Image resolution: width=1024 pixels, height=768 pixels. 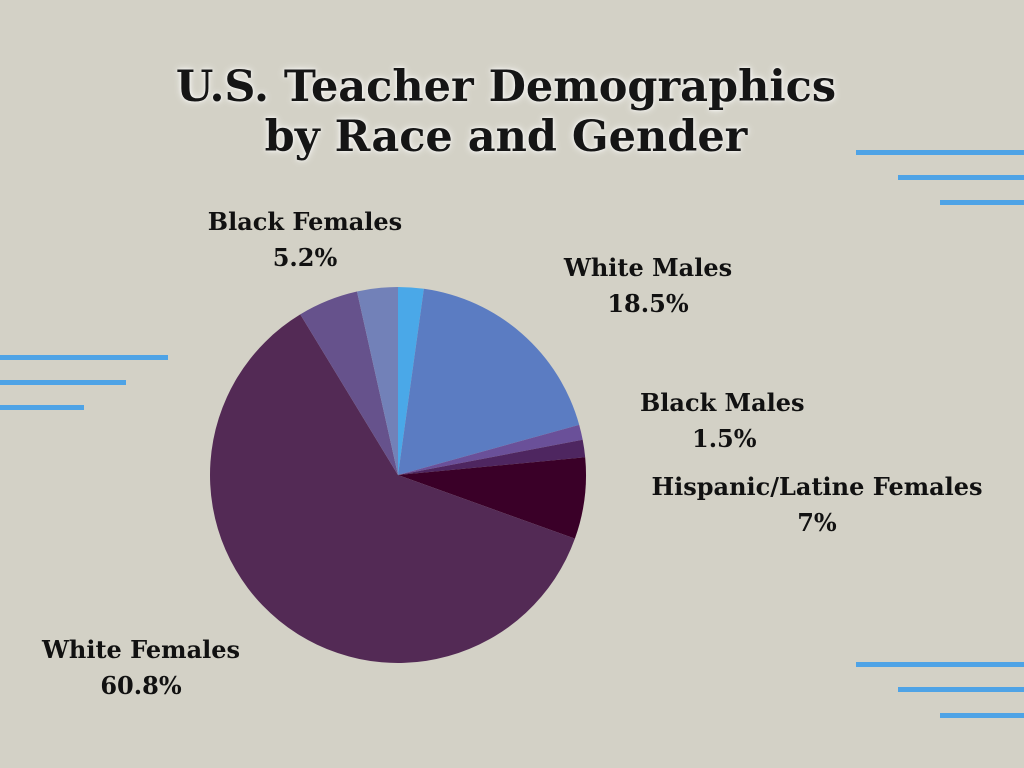 I want to click on label-hispanic-latine-females: Hispanic/Latine Females 7%, so click(x=817, y=505).